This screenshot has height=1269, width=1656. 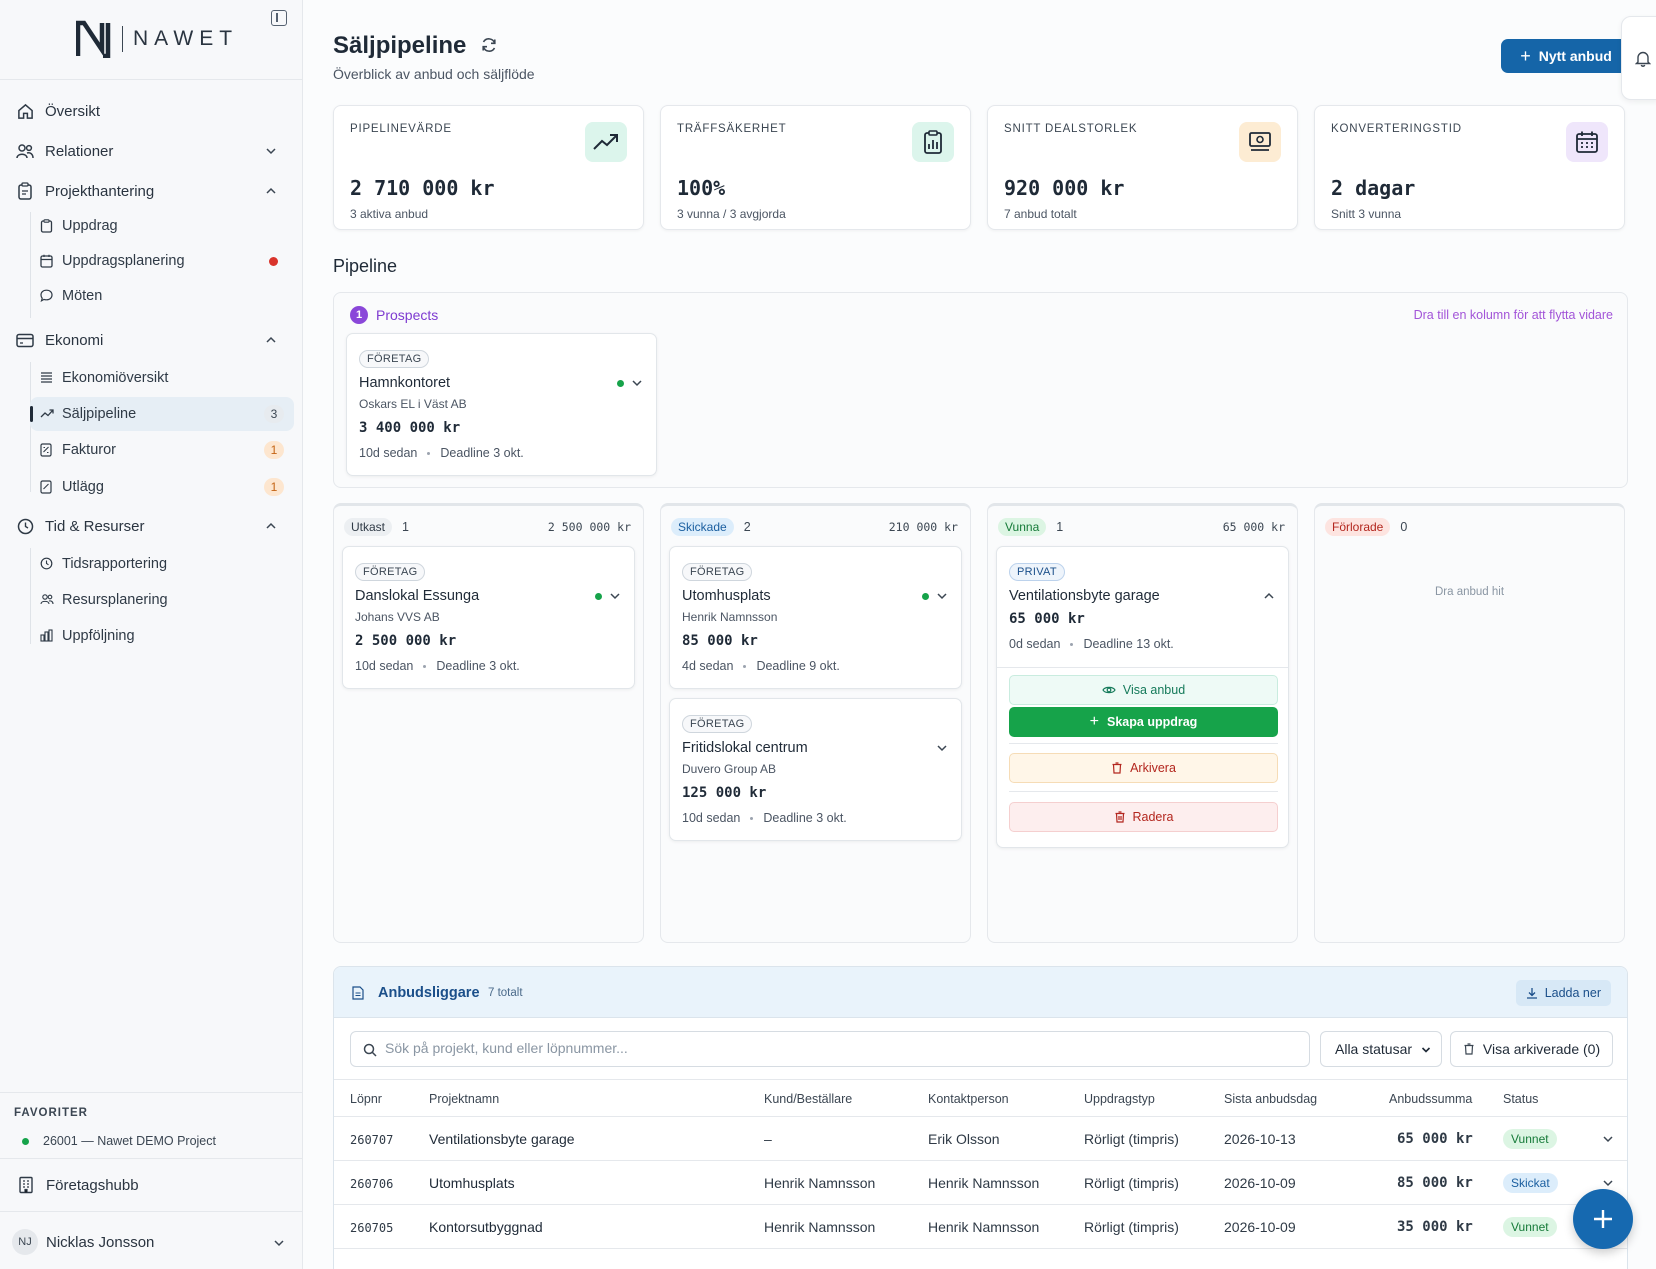 I want to click on nav-uppdragsplanering-label: Uppdragsplanering, so click(x=123, y=261).